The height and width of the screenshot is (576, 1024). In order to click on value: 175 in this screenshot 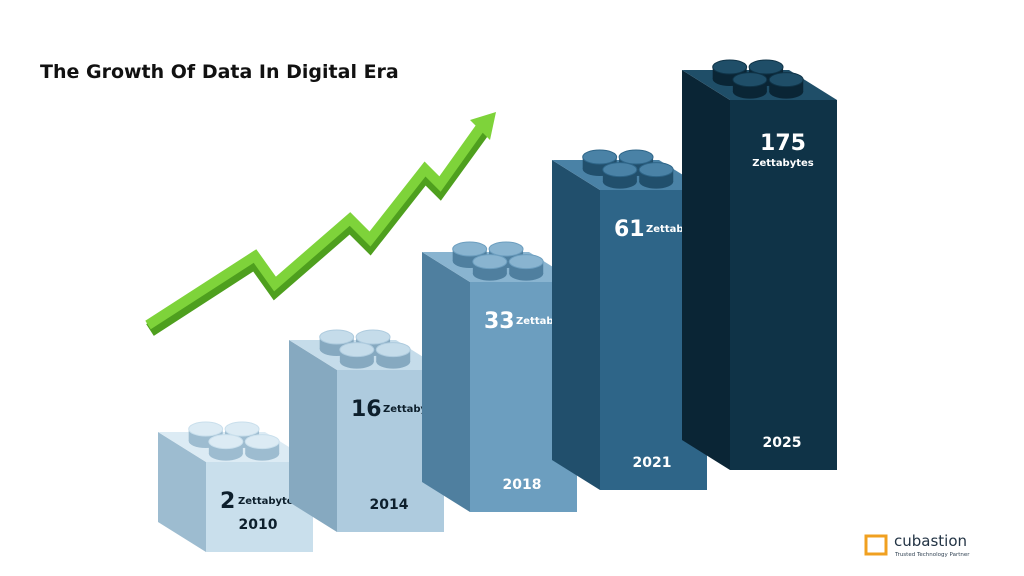, I will do `click(783, 143)`.